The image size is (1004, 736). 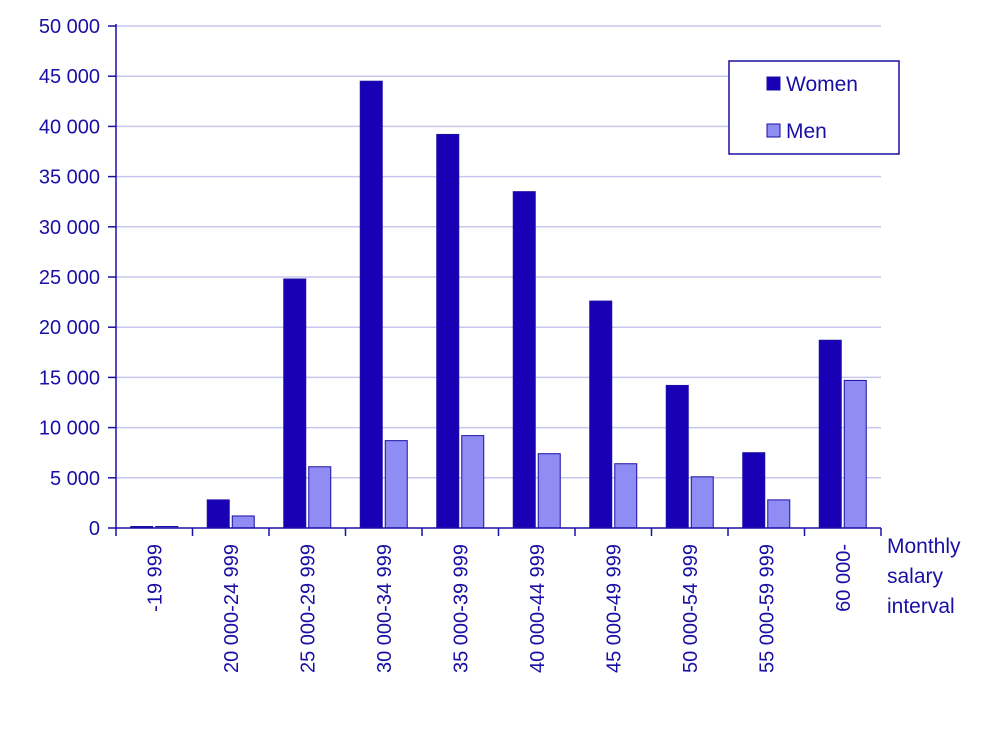 What do you see at coordinates (155, 578) in the screenshot?
I see `x-tick-label: -19 999` at bounding box center [155, 578].